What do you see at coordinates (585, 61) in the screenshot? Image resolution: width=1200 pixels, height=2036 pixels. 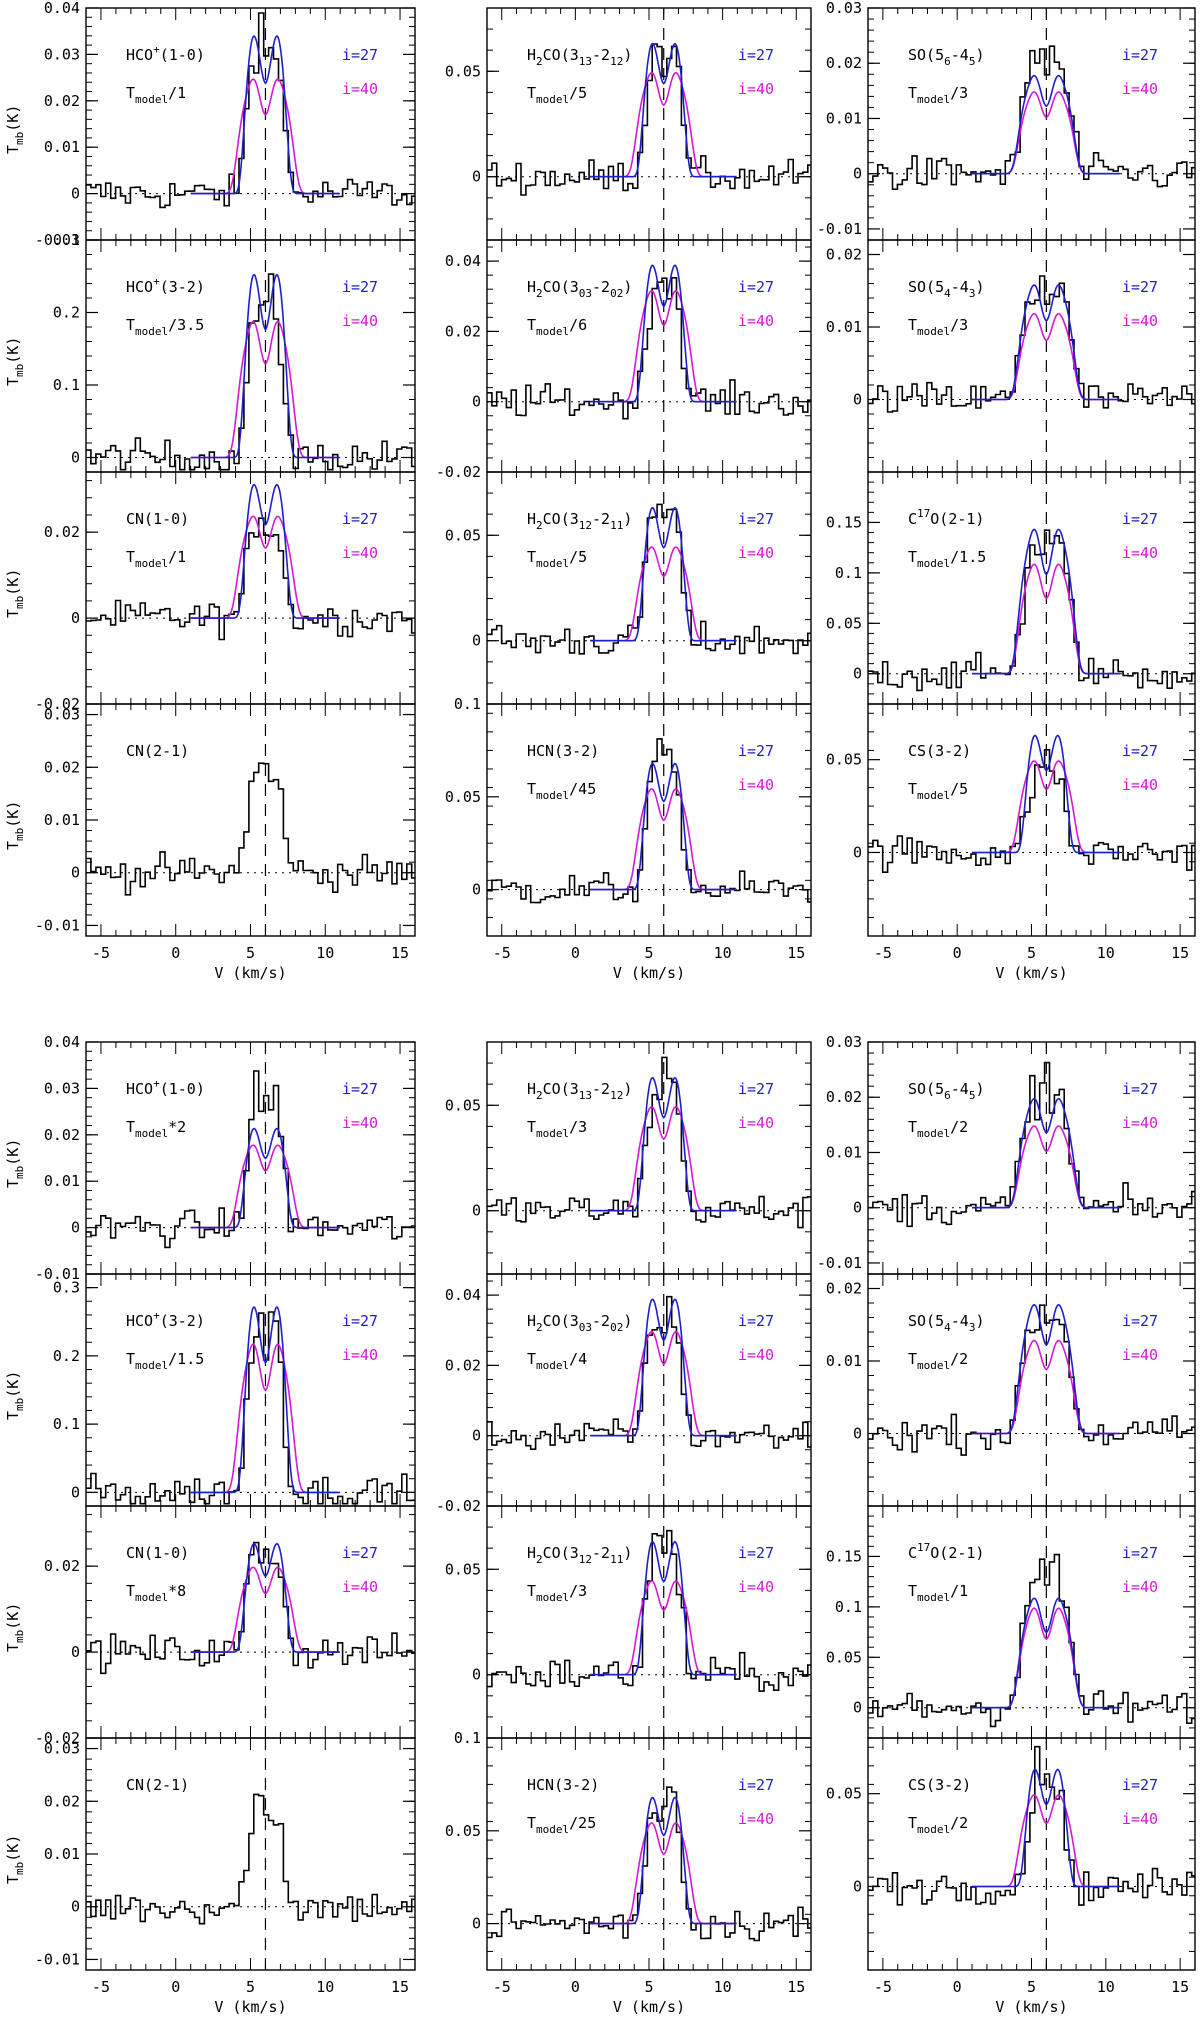 I see `label-part: 13` at bounding box center [585, 61].